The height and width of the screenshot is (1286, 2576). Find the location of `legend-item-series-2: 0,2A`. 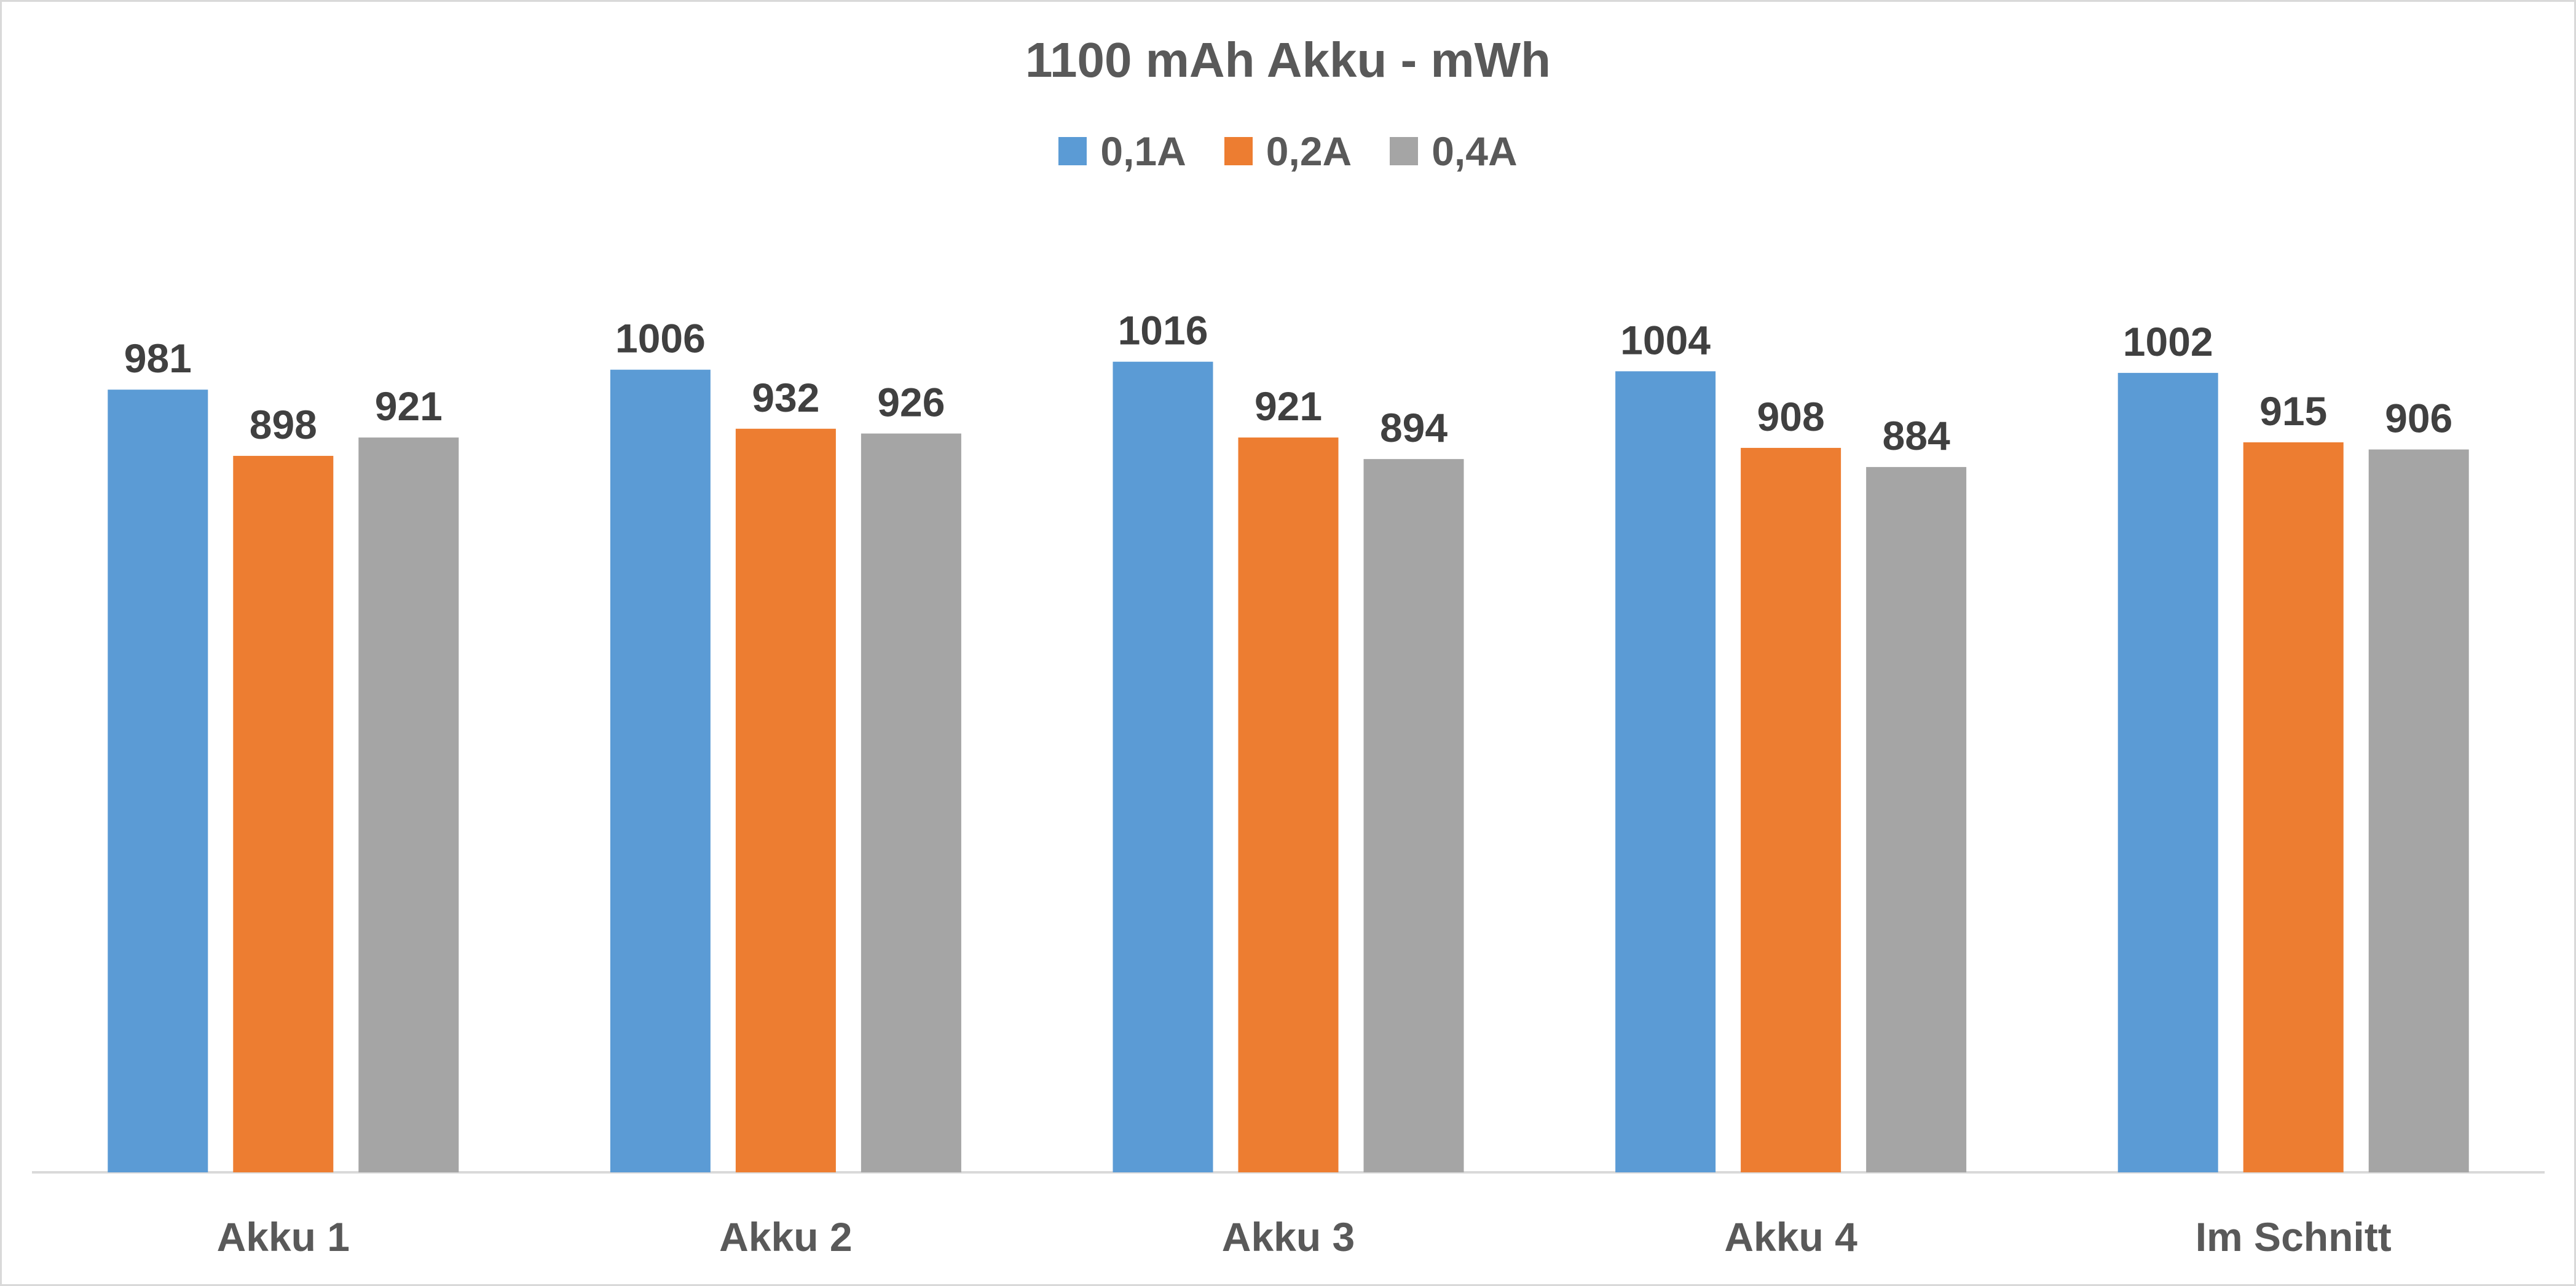

legend-item-series-2: 0,2A is located at coordinates (1288, 151).